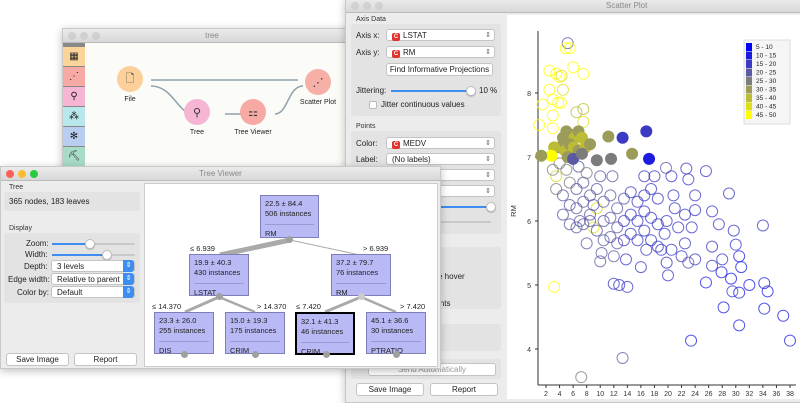 This screenshot has width=800, height=403. Describe the element at coordinates (361, 275) in the screenshot. I see `tree-node: 37.2 ± 79.7 76 instances RM` at that location.